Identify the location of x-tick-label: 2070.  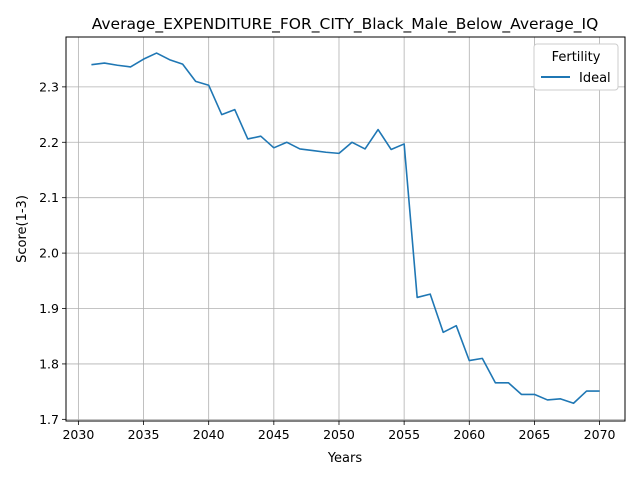
(600, 434).